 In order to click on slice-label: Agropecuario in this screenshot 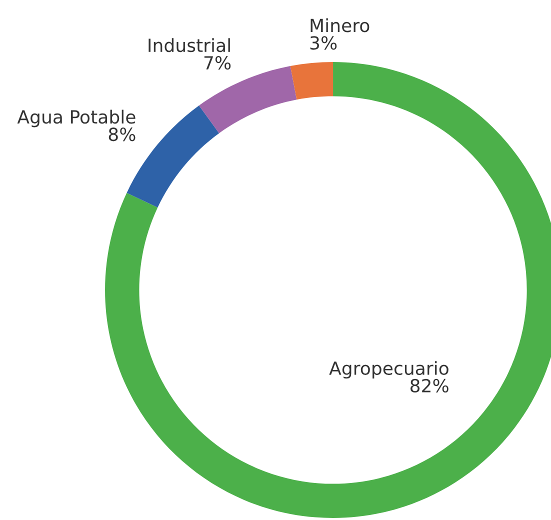, I will do `click(388, 370)`.